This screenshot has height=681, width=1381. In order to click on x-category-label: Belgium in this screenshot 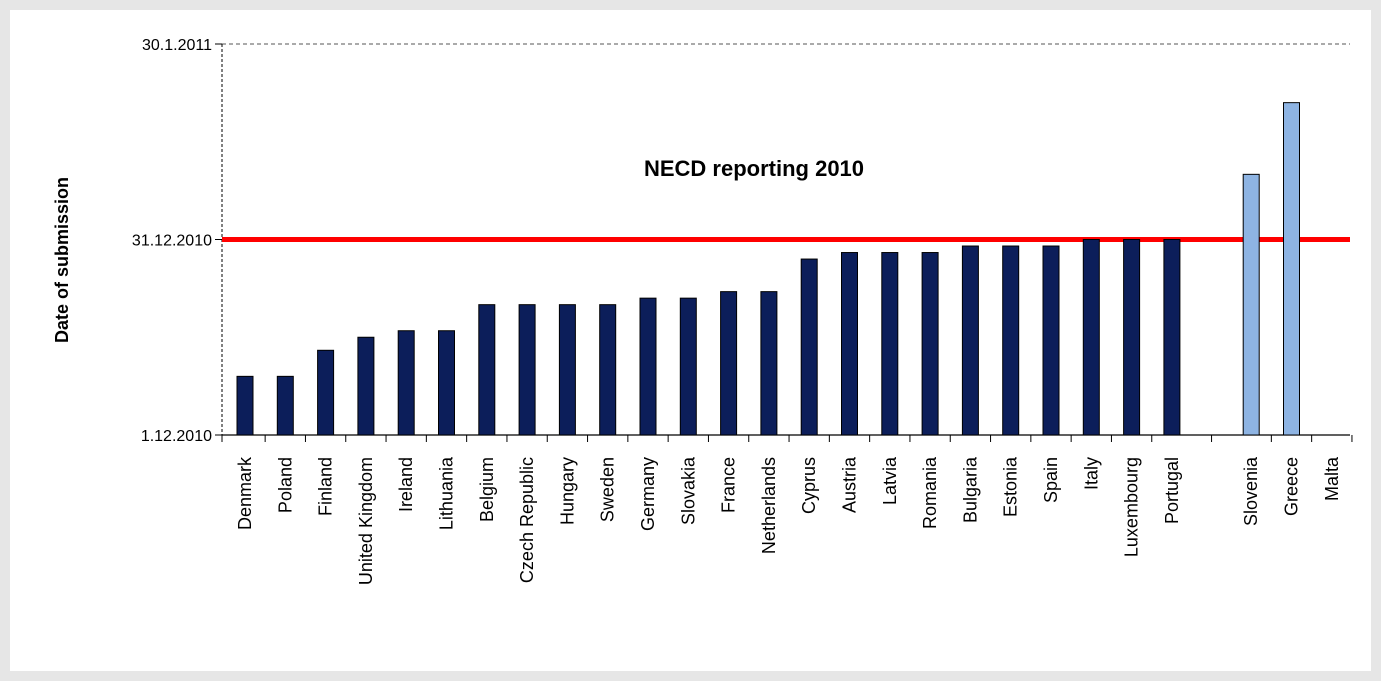, I will do `click(487, 489)`.